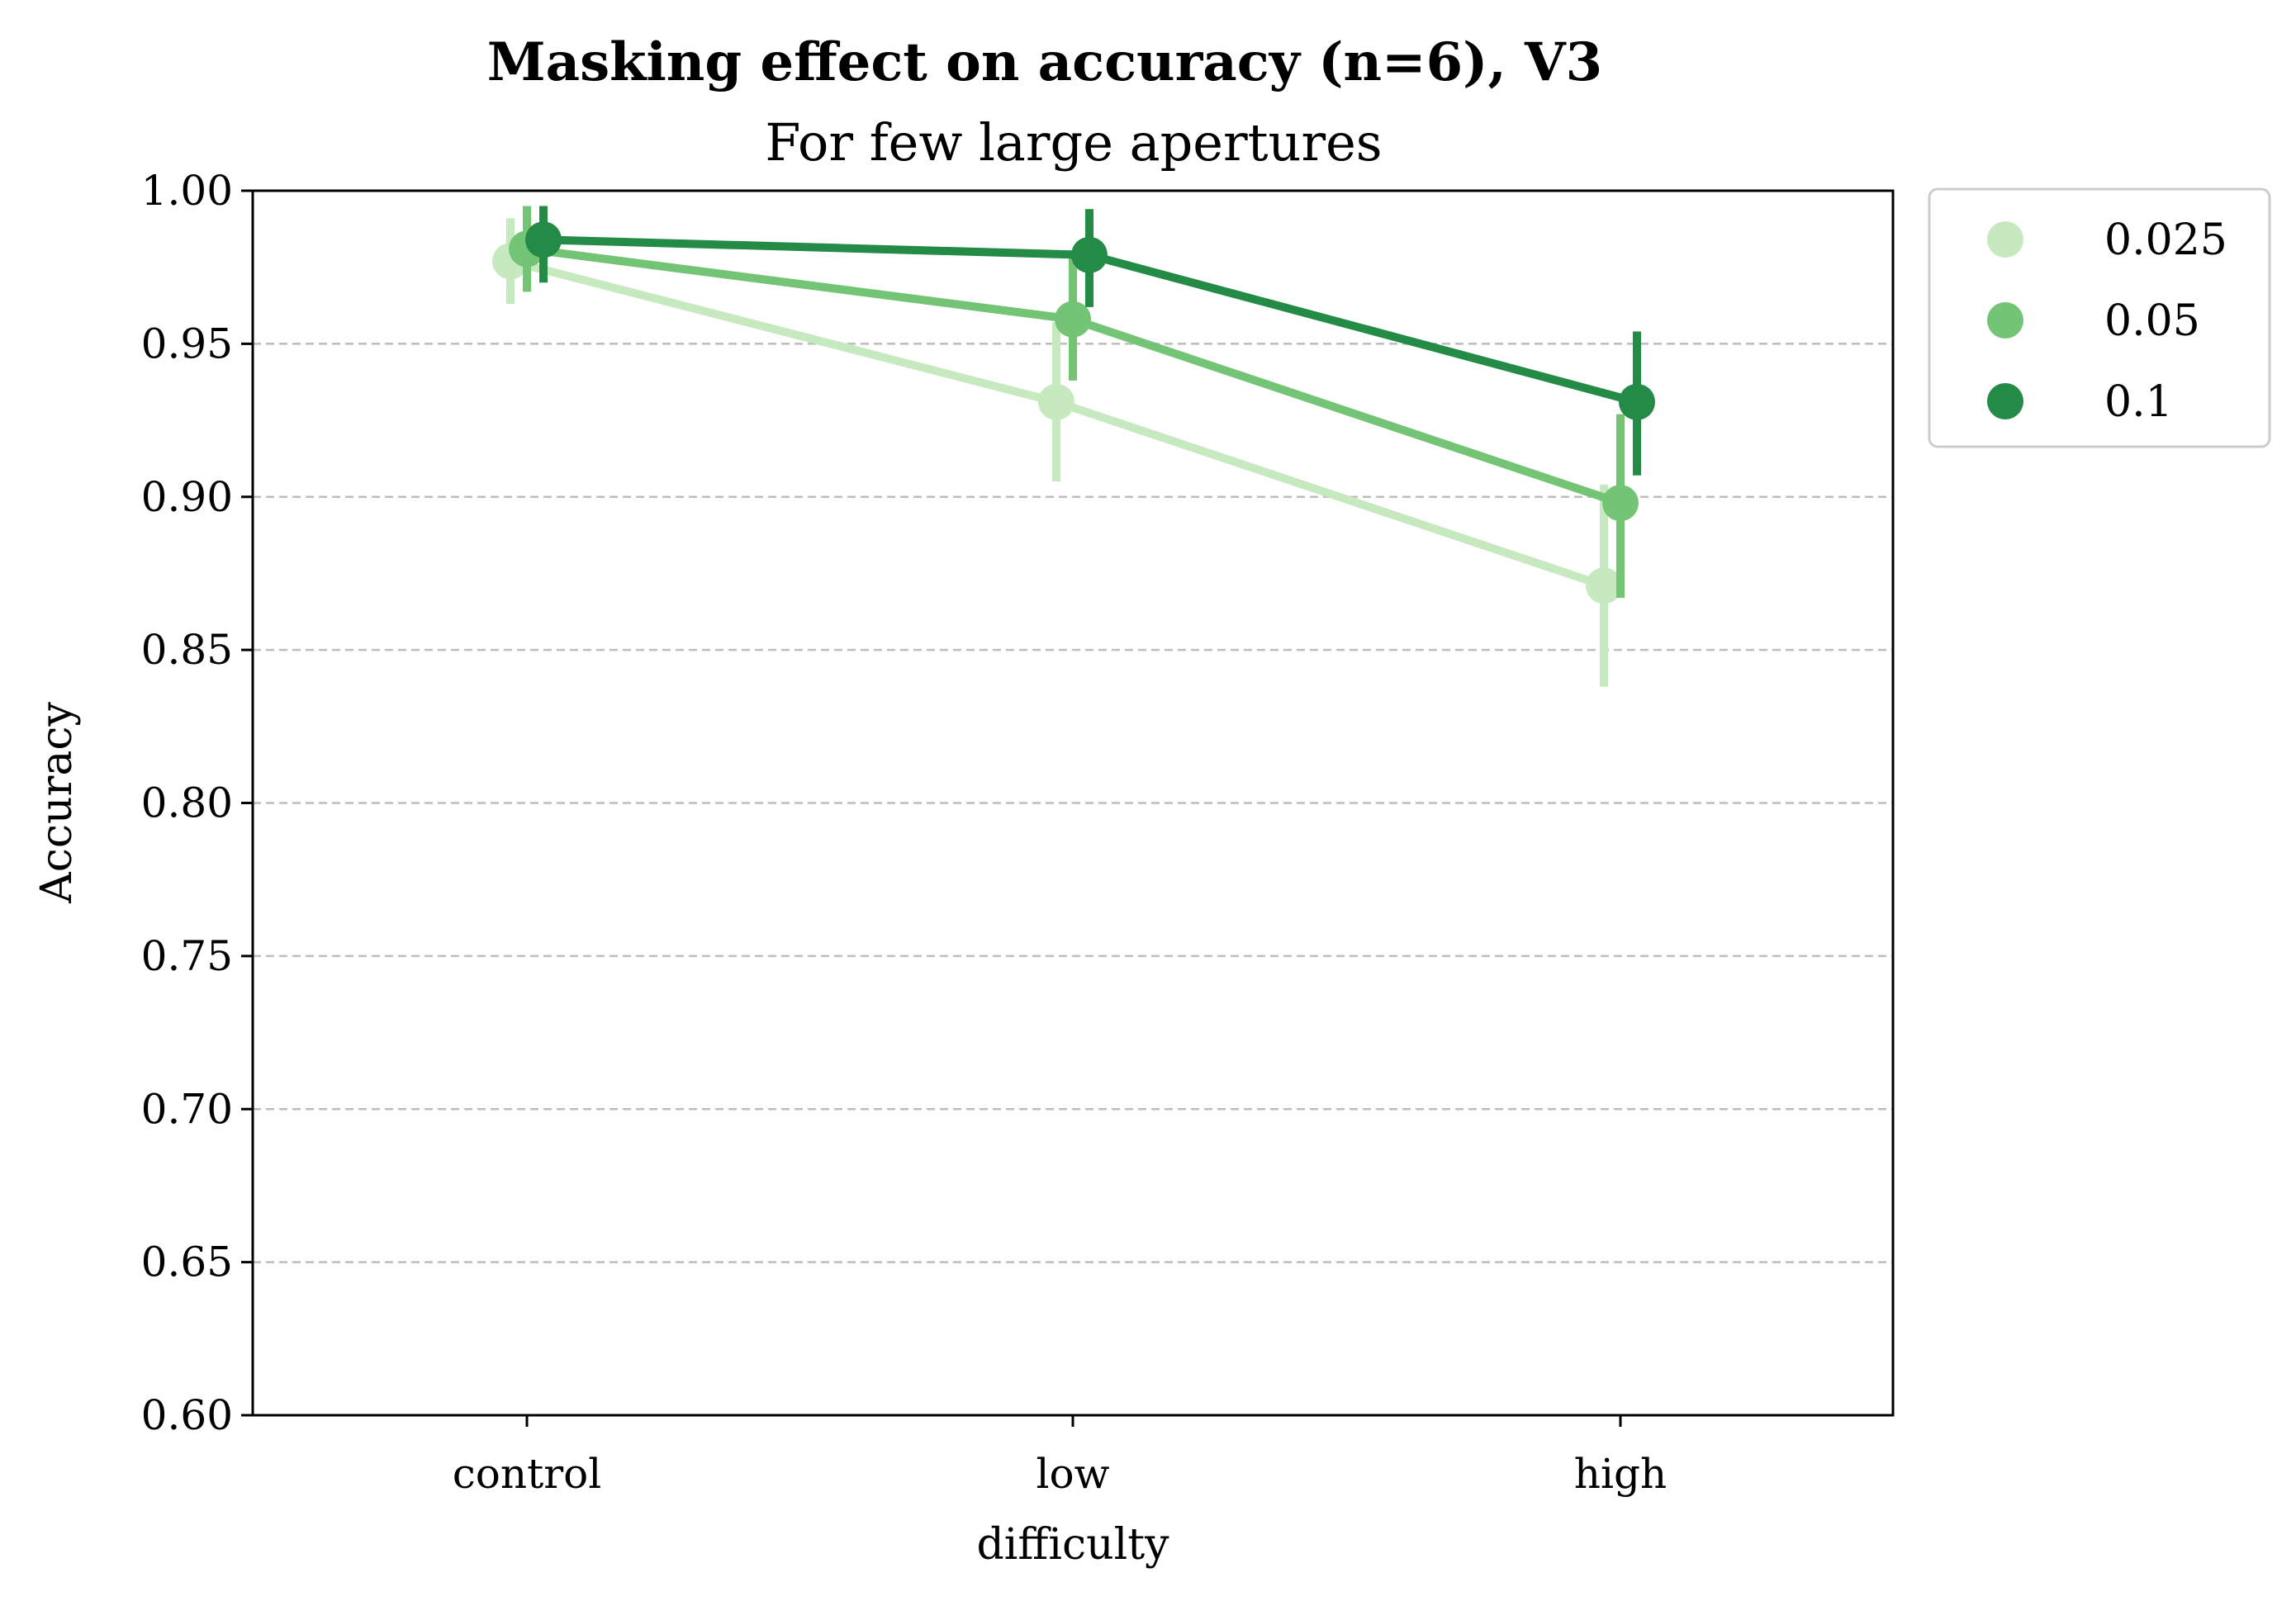 The width and height of the screenshot is (2296, 1601). I want to click on series-0.025, so click(1057, 452).